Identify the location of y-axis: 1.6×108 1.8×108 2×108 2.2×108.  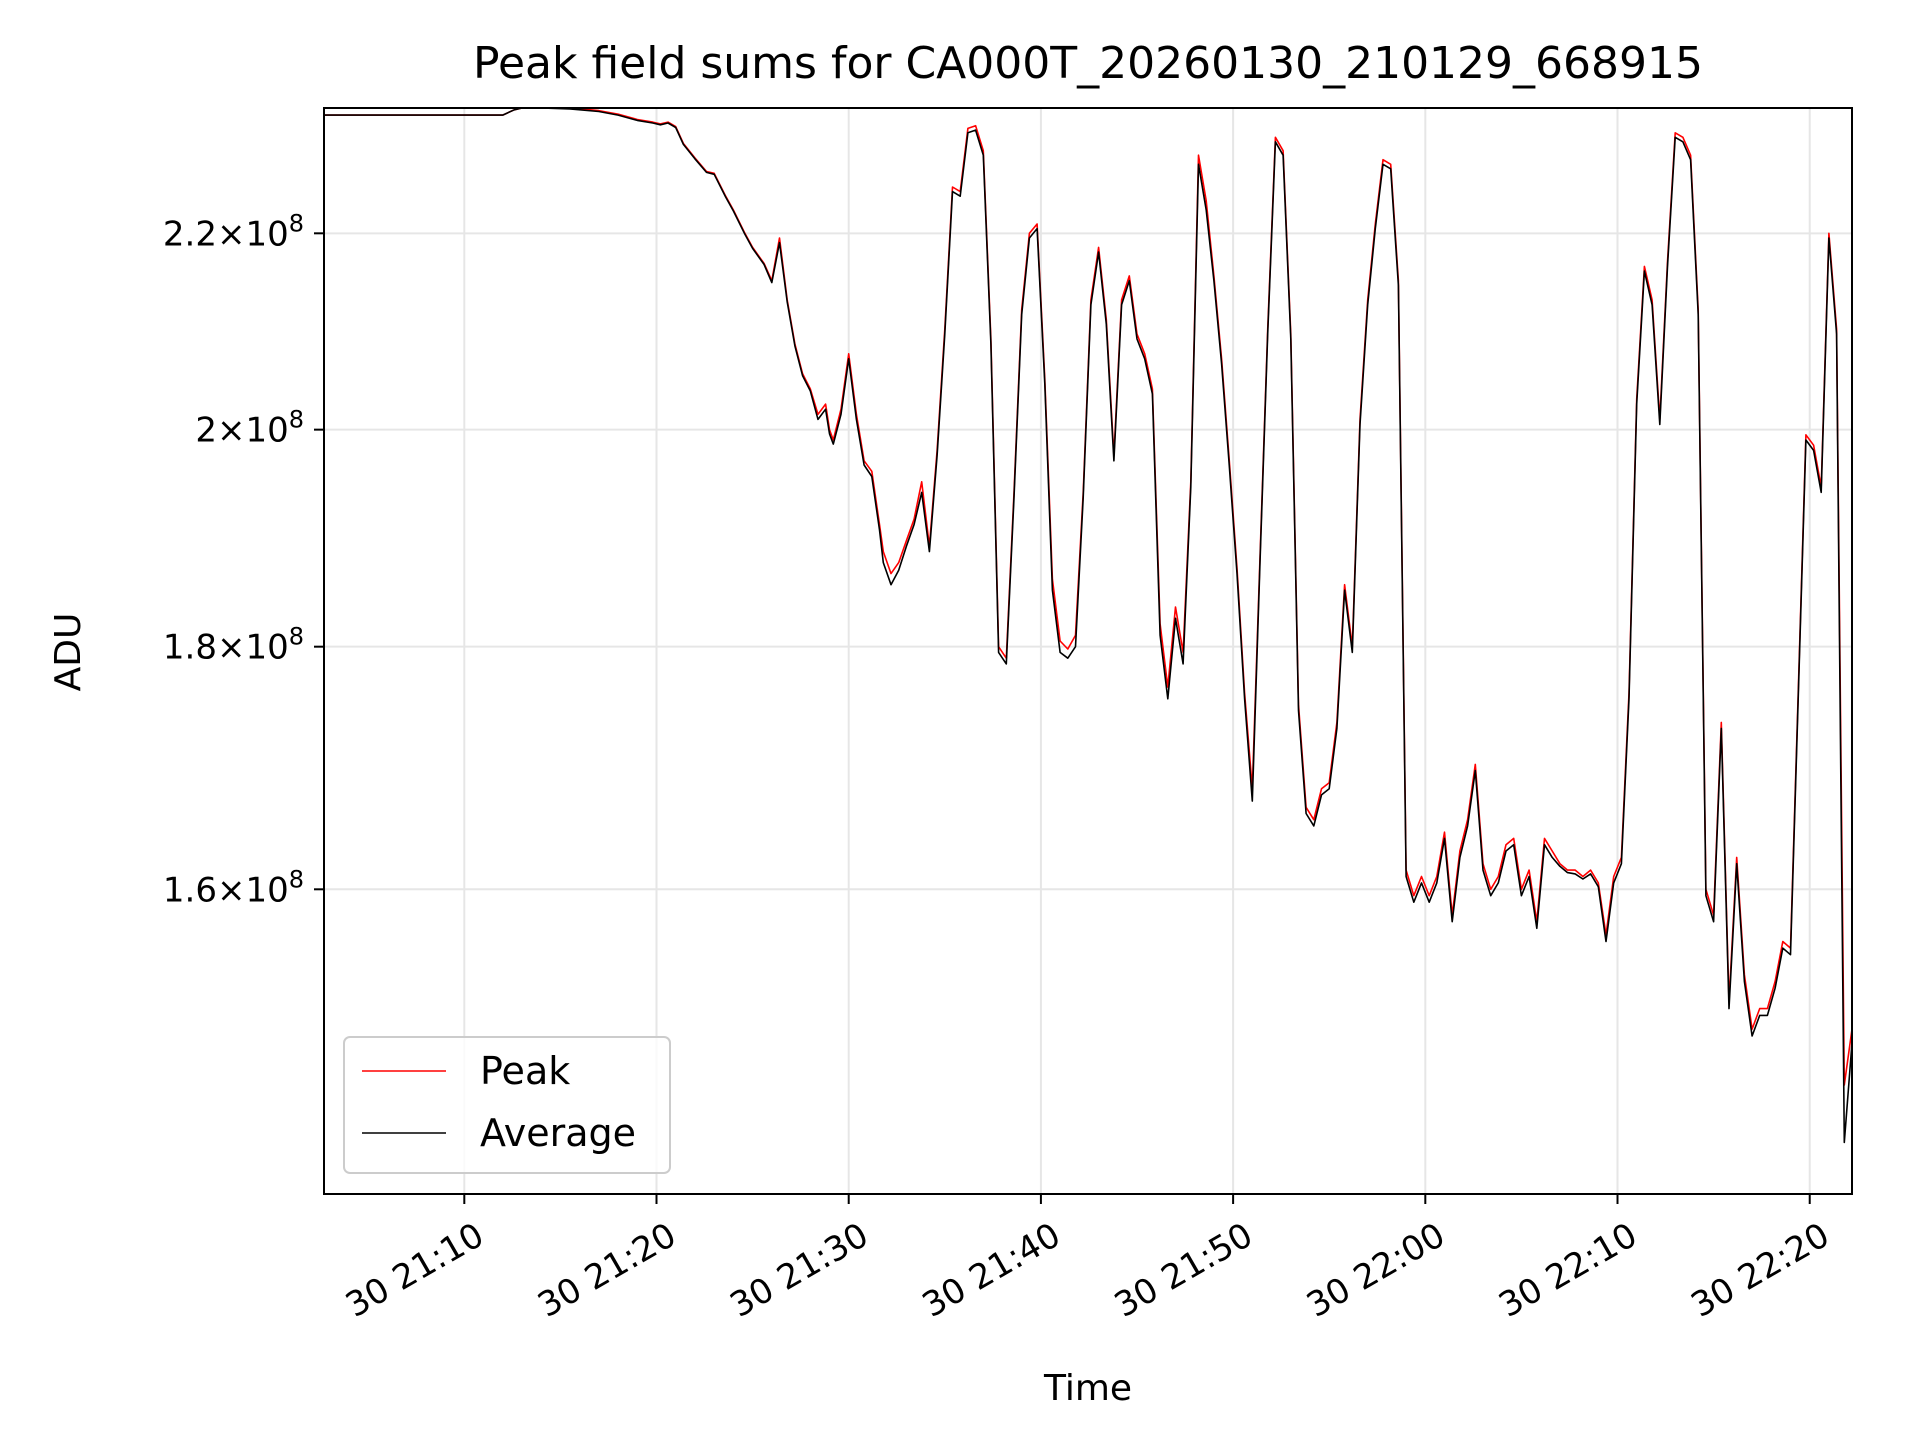
(243, 559).